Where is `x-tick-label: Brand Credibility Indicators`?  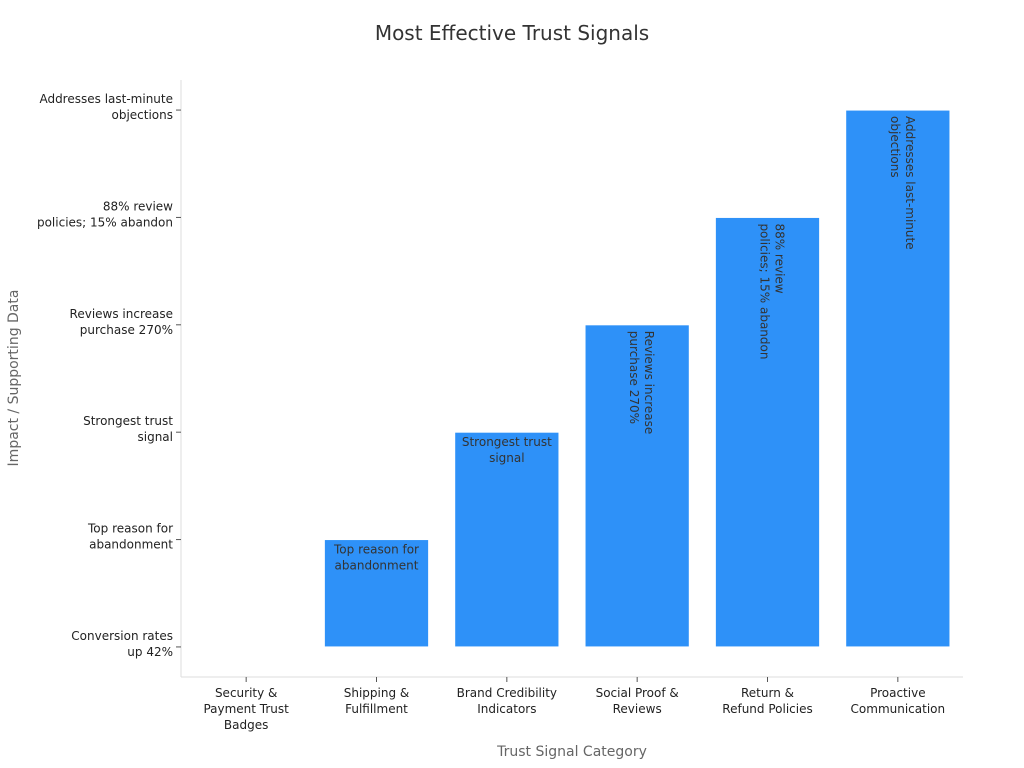
x-tick-label: Brand Credibility Indicators is located at coordinates (507, 701).